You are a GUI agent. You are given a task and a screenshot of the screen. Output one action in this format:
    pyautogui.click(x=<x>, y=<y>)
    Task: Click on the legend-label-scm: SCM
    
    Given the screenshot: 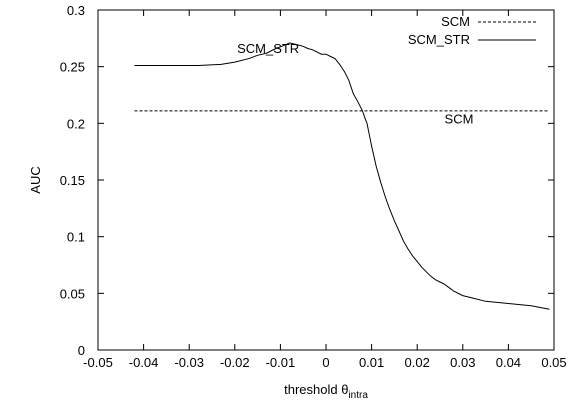 What is the action you would take?
    pyautogui.click(x=455, y=21)
    